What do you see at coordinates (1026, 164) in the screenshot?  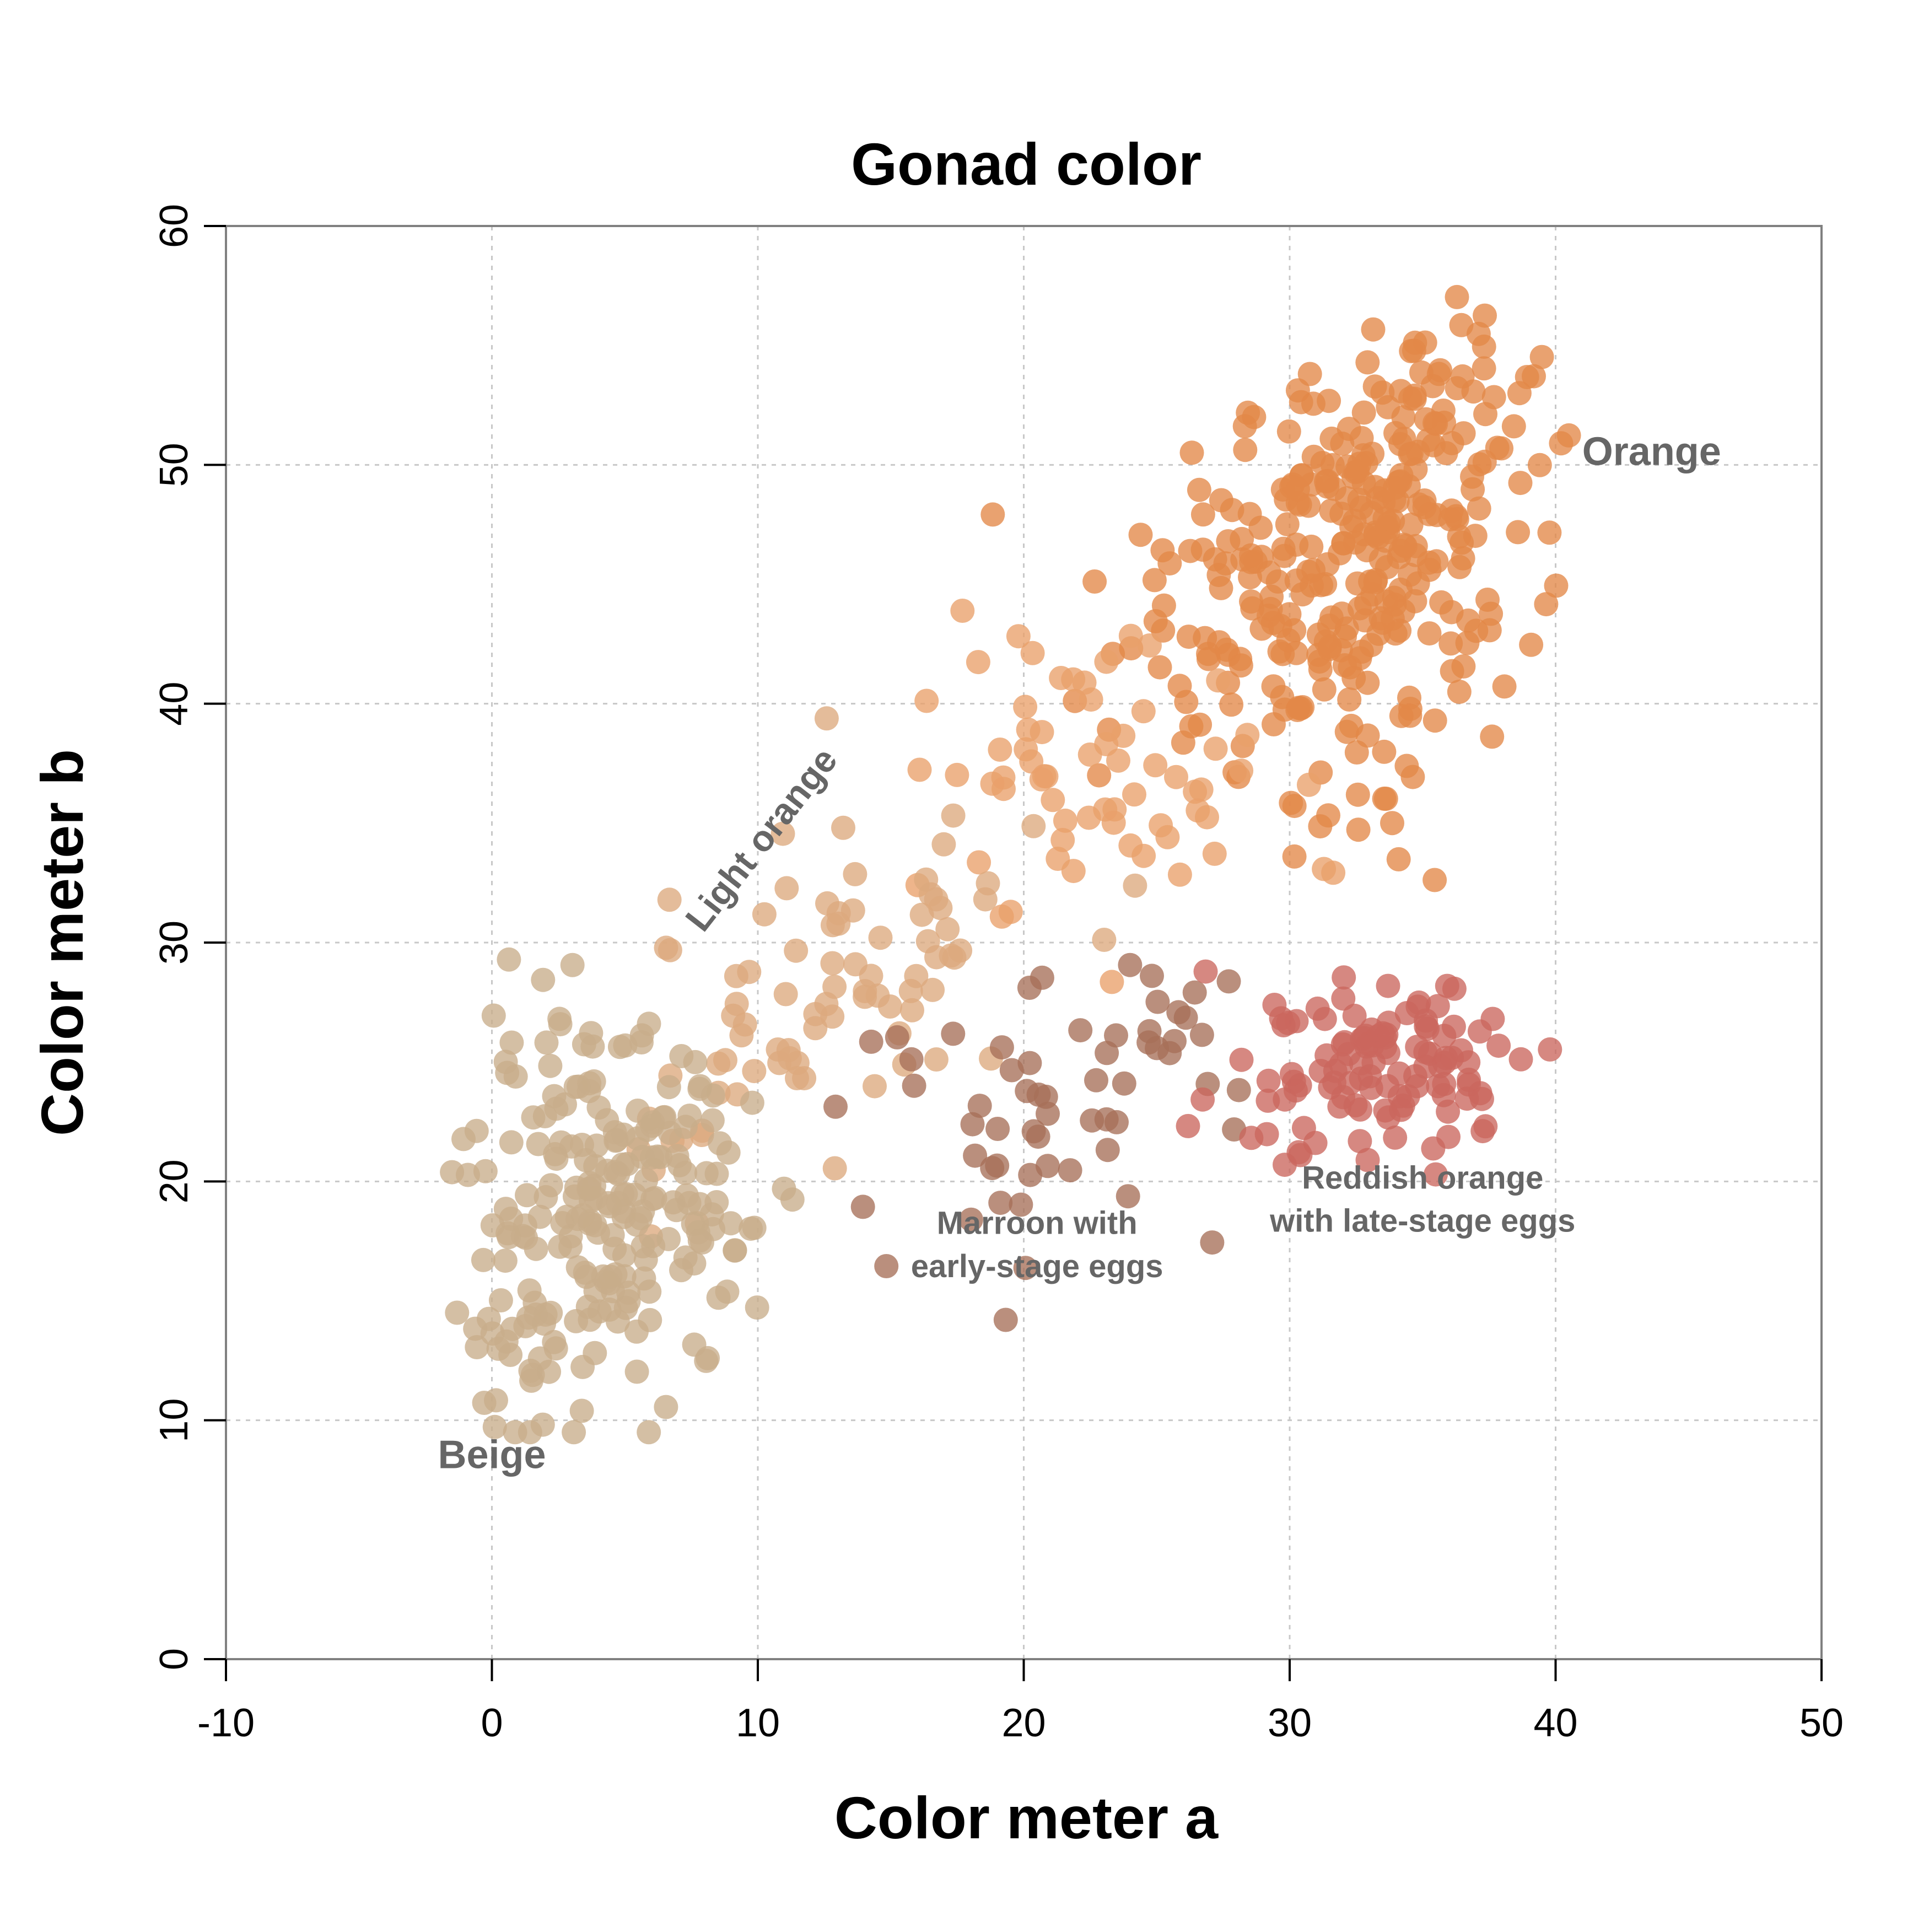 I see `chart-title: Gonad color` at bounding box center [1026, 164].